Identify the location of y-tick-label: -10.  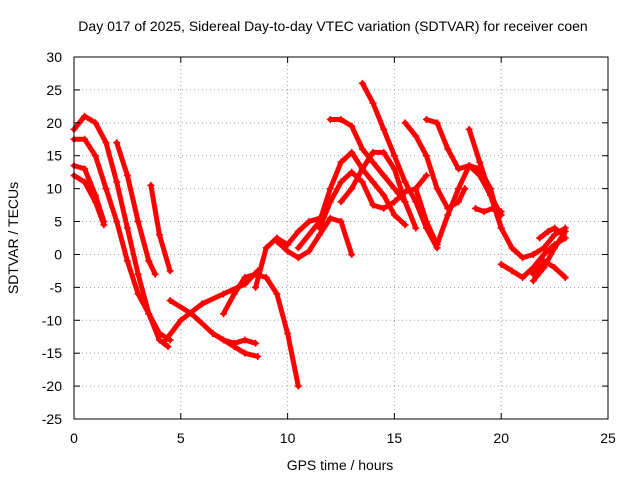
(52, 320).